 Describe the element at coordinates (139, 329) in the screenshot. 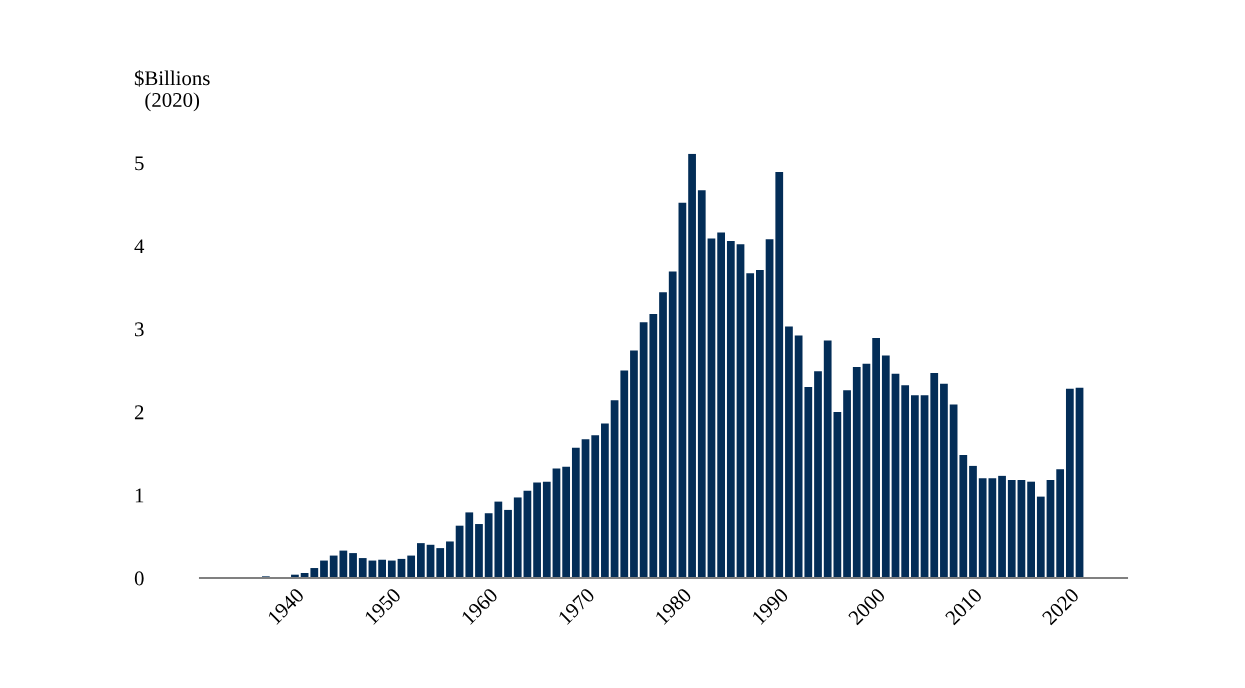

I see `y-tick-label: 3` at that location.